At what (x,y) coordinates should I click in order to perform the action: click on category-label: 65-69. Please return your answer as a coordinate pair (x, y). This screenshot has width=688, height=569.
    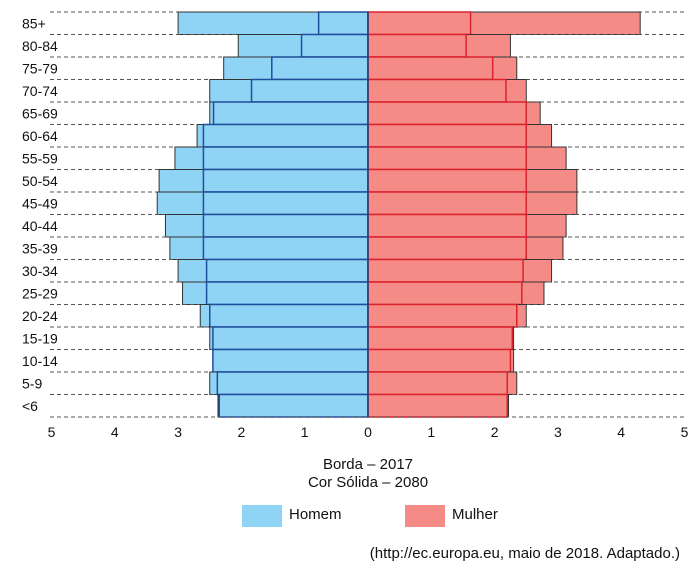
    Looking at the image, I should click on (40, 113).